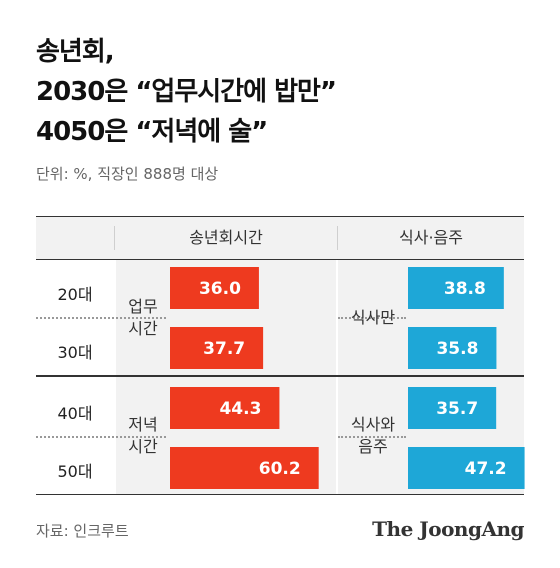 This screenshot has height=568, width=560. Describe the element at coordinates (127, 174) in the screenshot. I see `unit-note: 단위: %, 직장인 888명 대상` at that location.